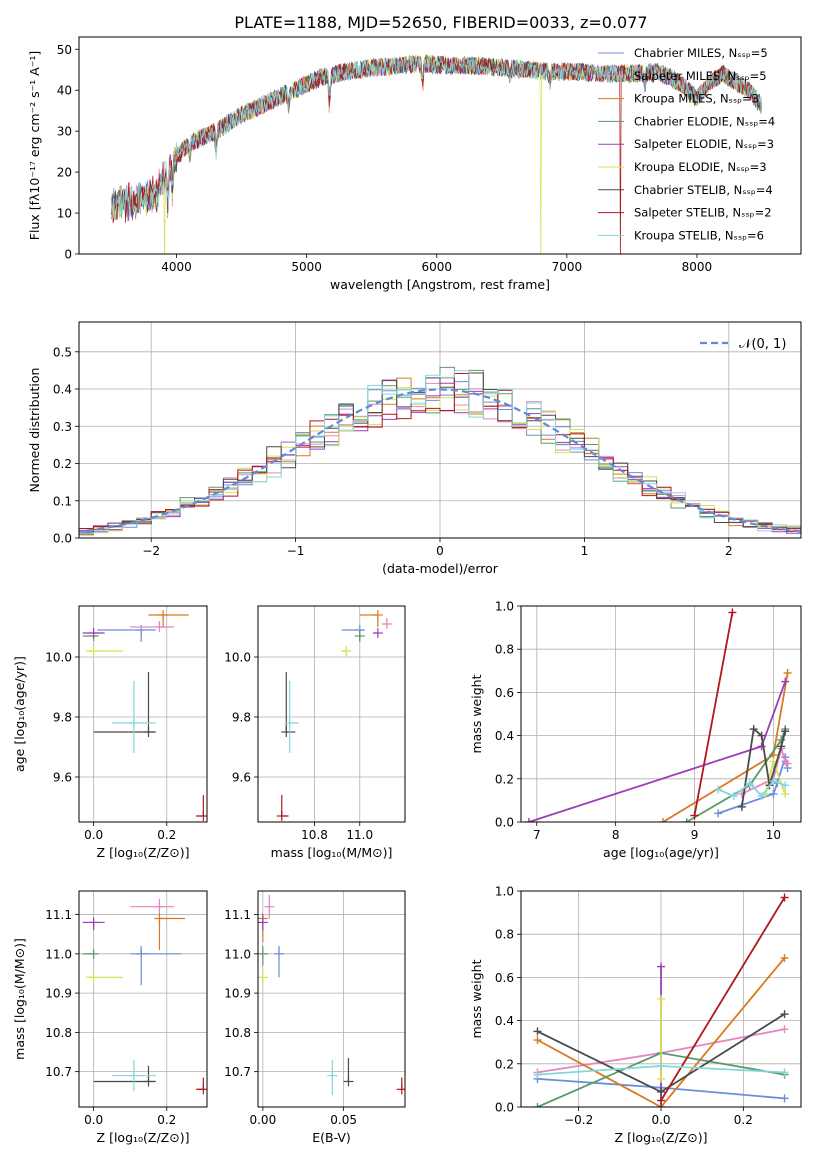 This screenshot has height=1170, width=819. I want to click on legend-label: Kroupa MILES, Nₛₛₚ=3, so click(696, 99).